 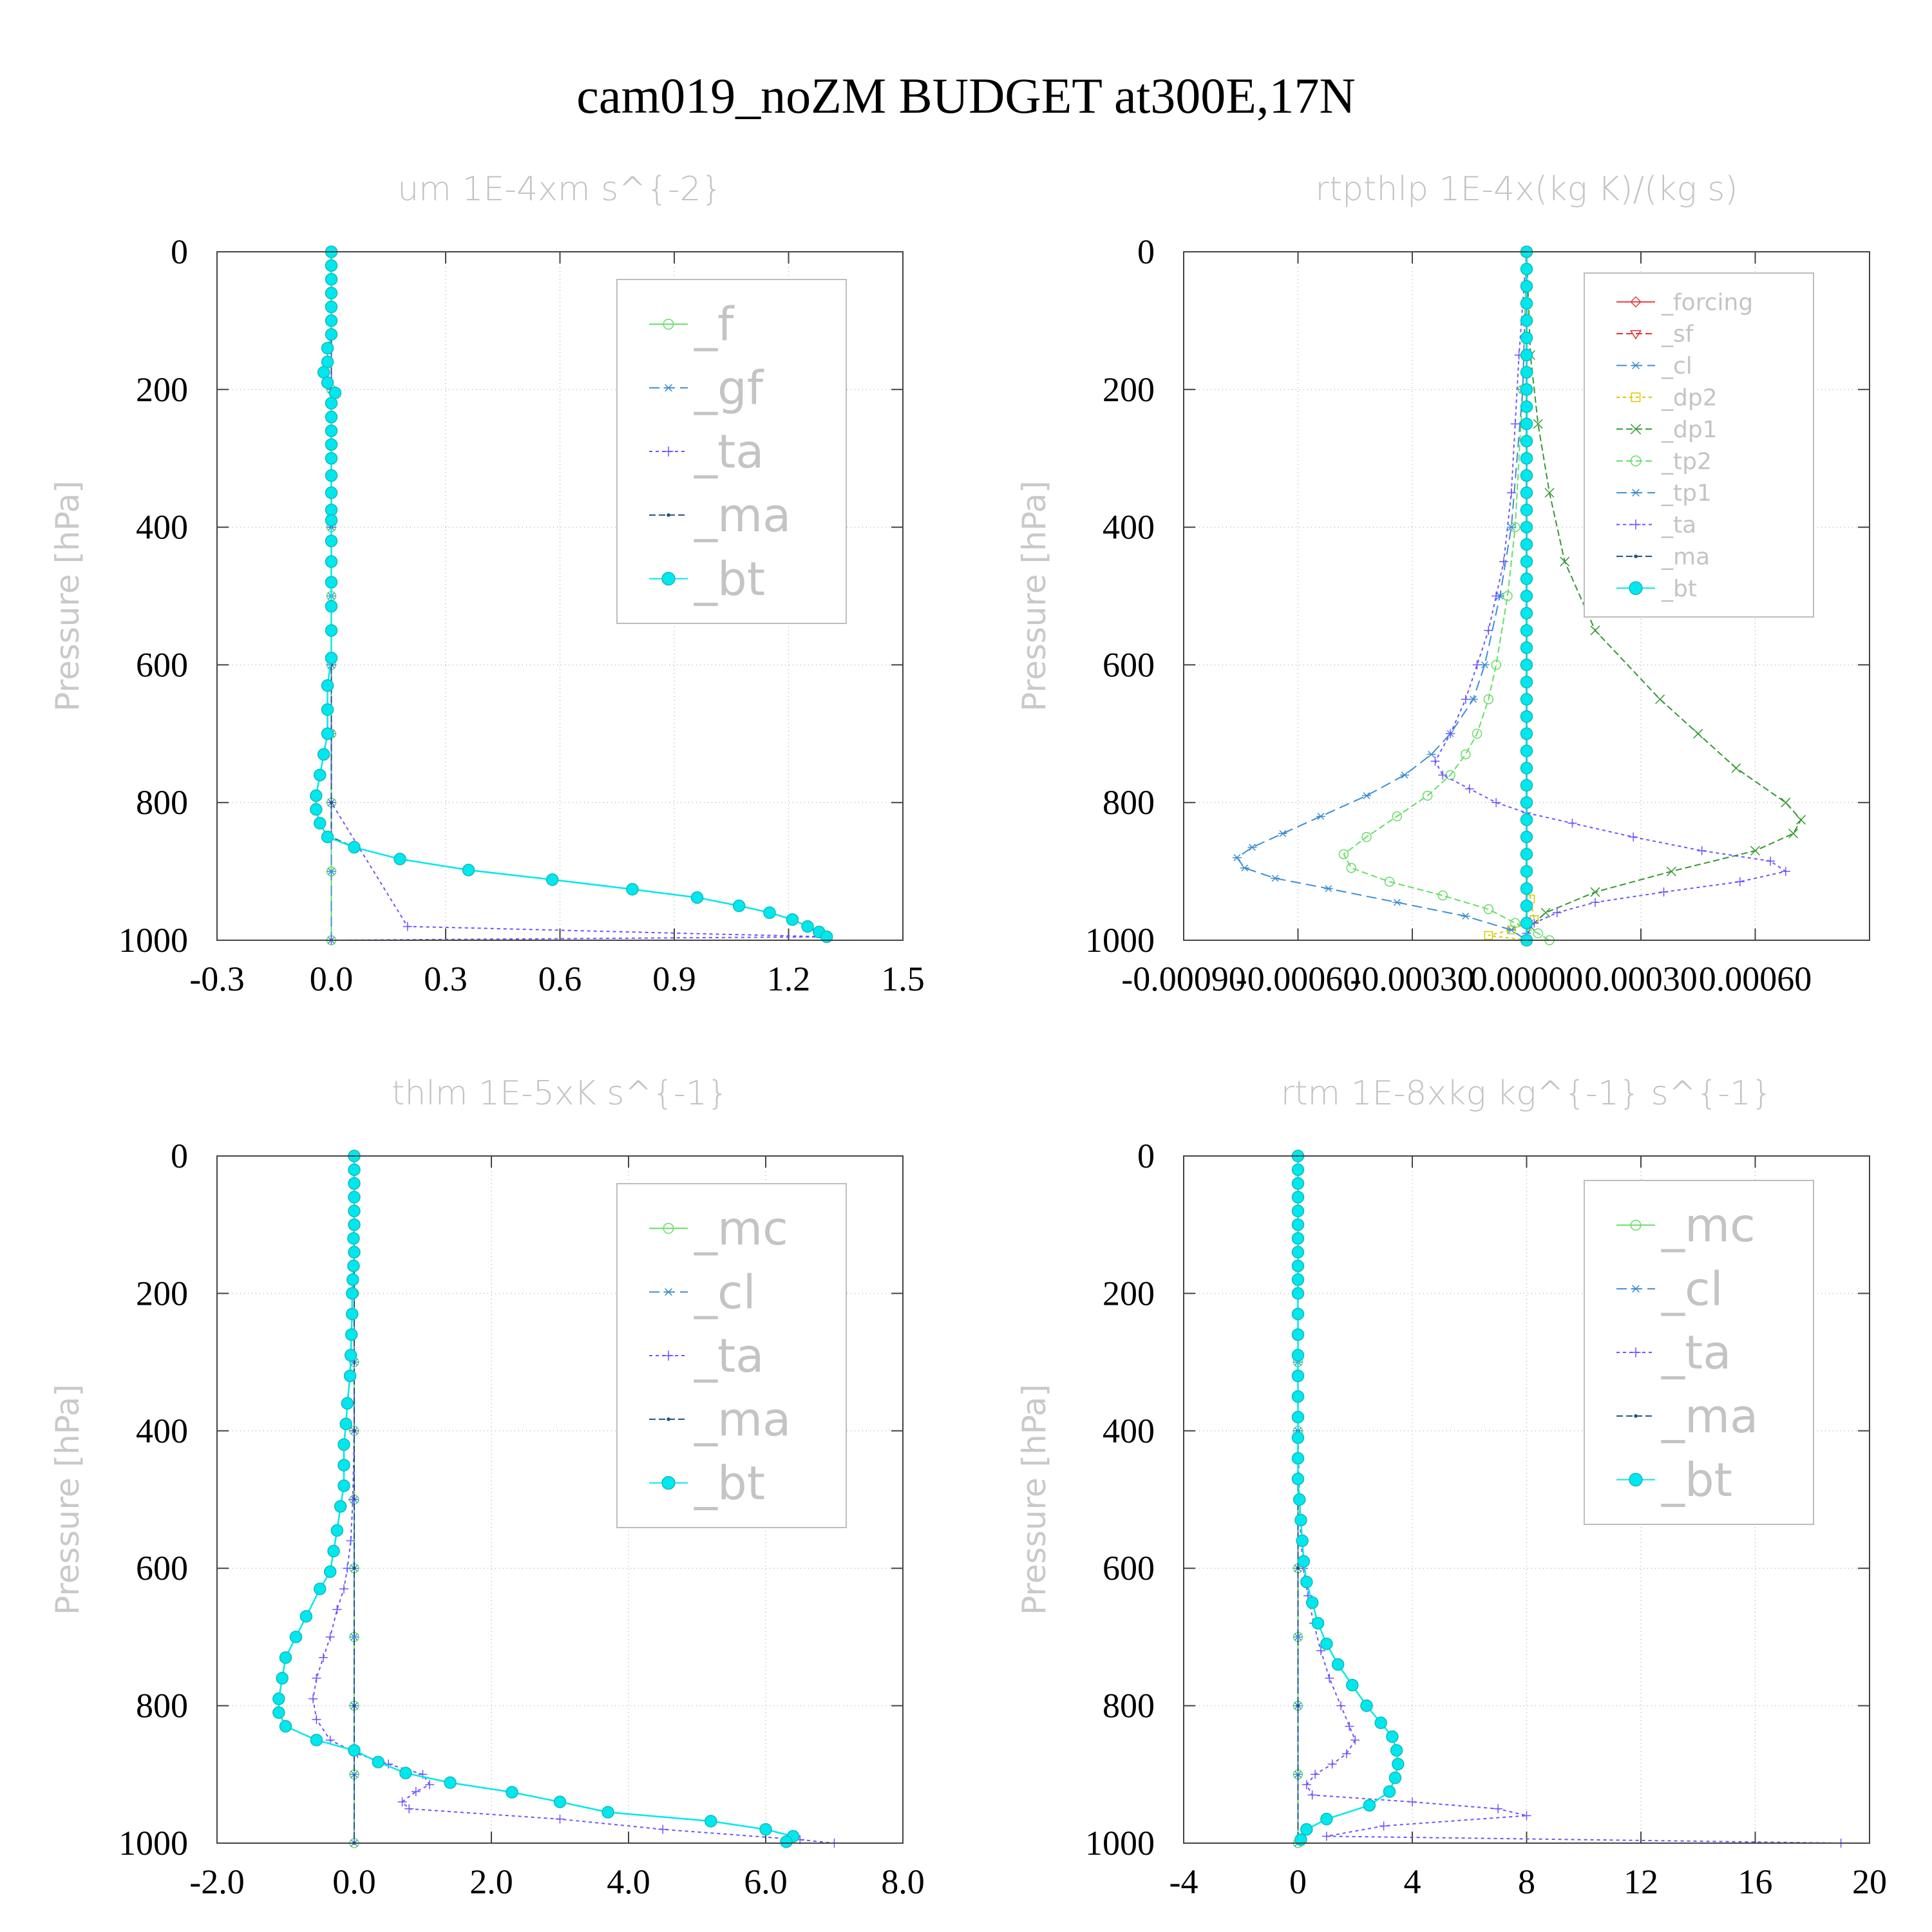 What do you see at coordinates (1146, 251) in the screenshot?
I see `y-tick-label: 0` at bounding box center [1146, 251].